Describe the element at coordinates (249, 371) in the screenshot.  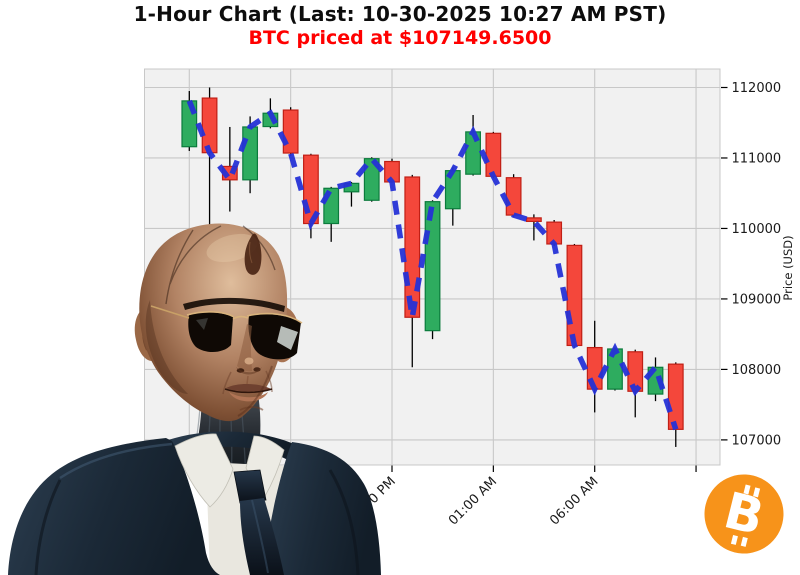
I see `nose-base-shadow` at that location.